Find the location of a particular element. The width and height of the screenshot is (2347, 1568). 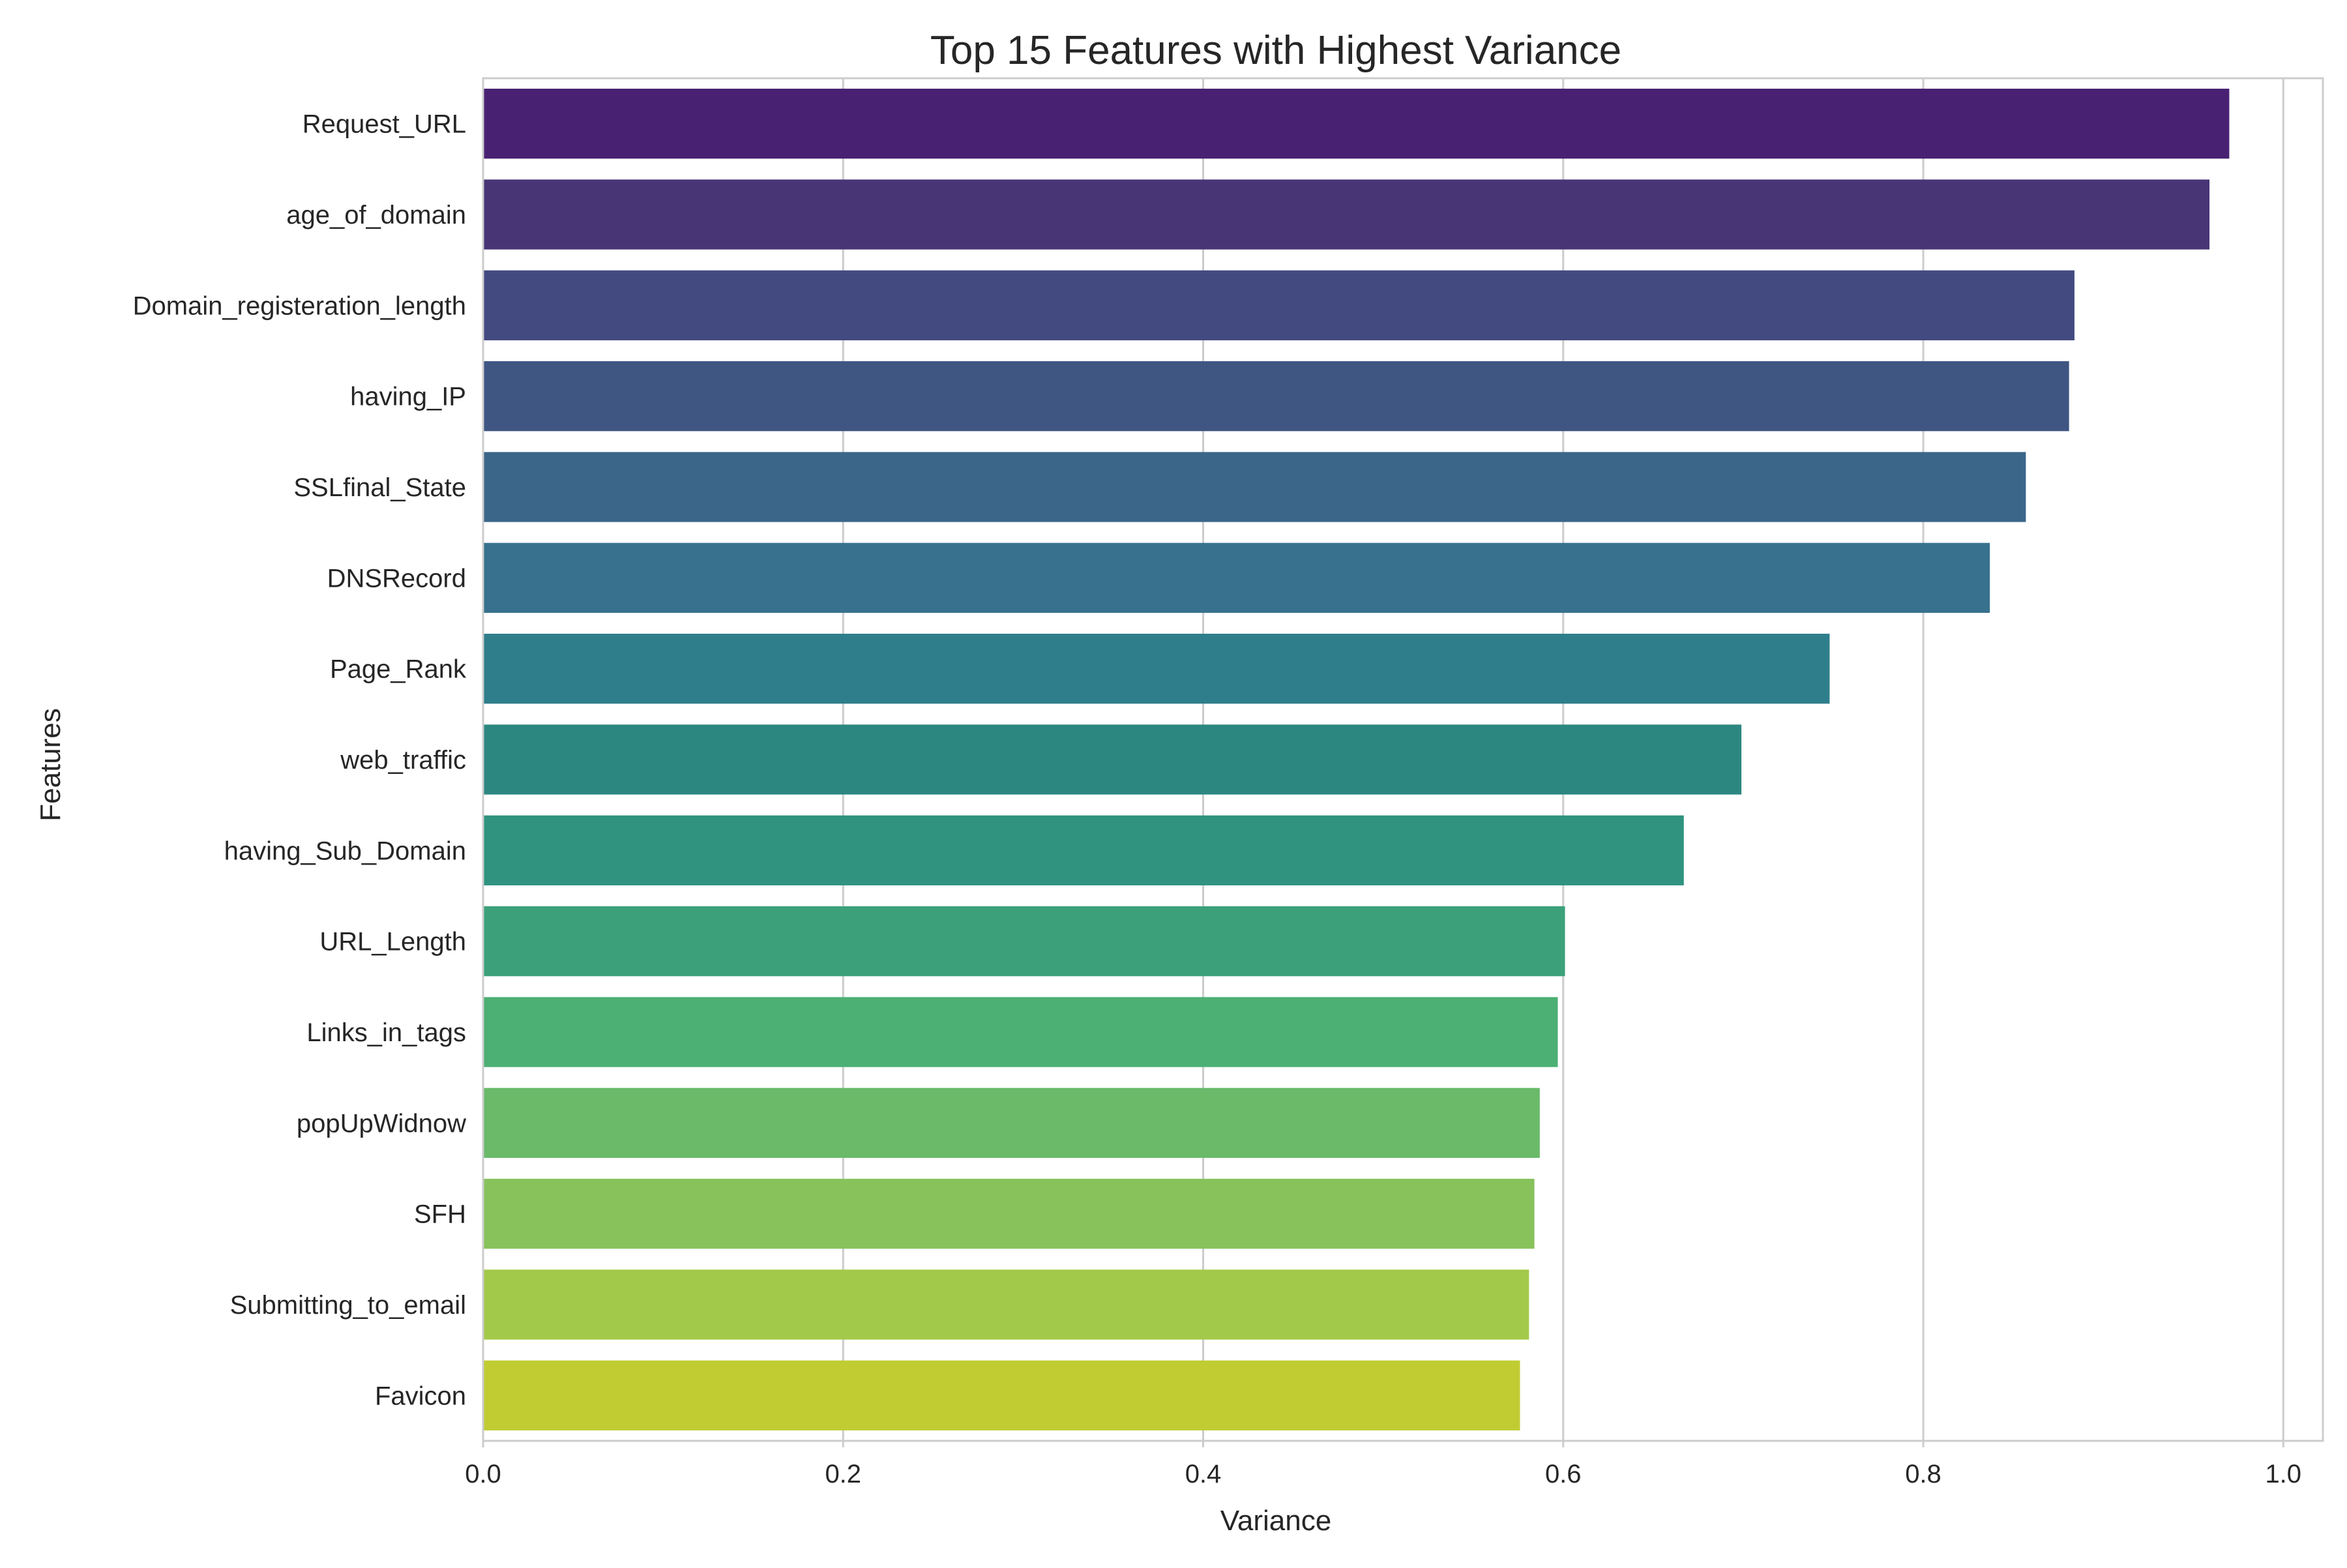

y-tick-label: Submitting_to_email is located at coordinates (348, 1306).